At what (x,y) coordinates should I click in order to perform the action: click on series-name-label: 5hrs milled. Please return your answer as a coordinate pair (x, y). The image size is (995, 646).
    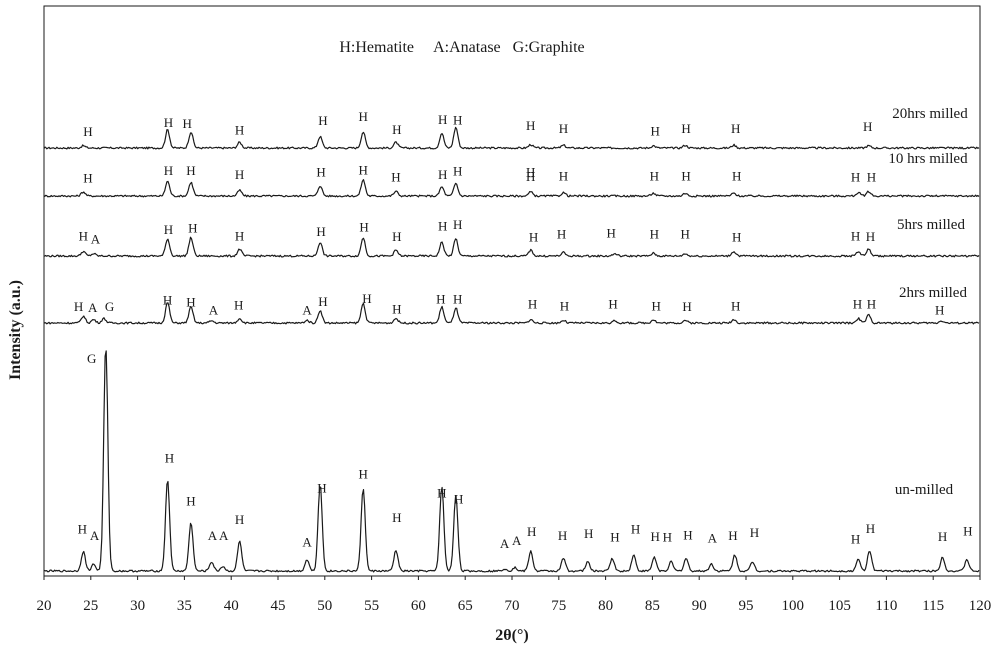
    Looking at the image, I should click on (931, 225).